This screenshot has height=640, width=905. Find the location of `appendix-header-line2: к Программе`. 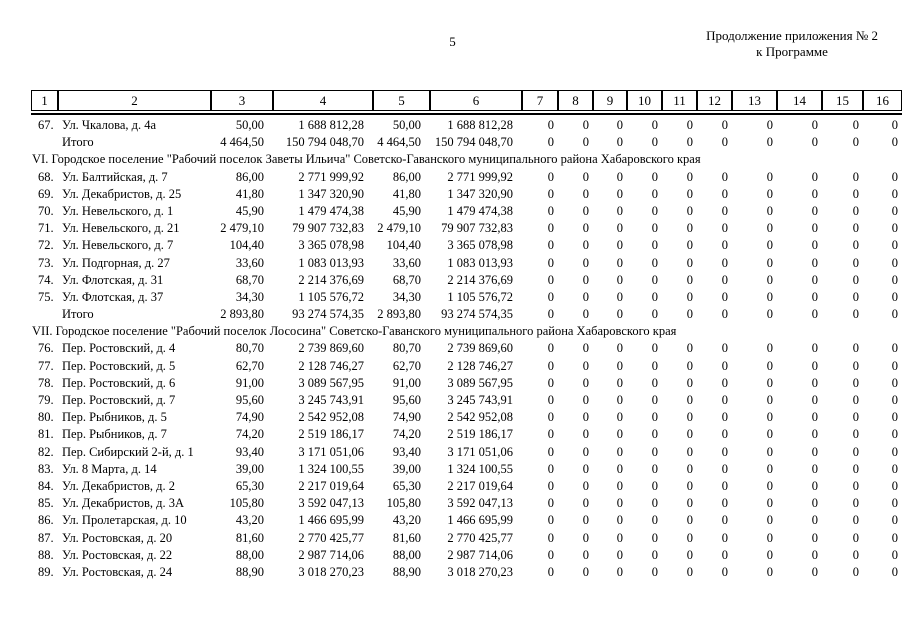

appendix-header-line2: к Программе is located at coordinates (792, 51).